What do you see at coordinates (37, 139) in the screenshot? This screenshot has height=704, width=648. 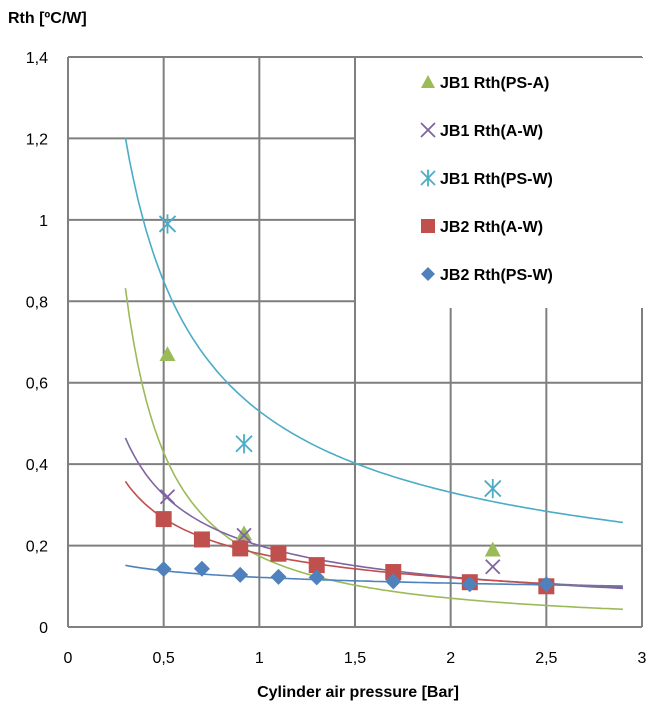 I see `y-tick-label: 1,2` at bounding box center [37, 139].